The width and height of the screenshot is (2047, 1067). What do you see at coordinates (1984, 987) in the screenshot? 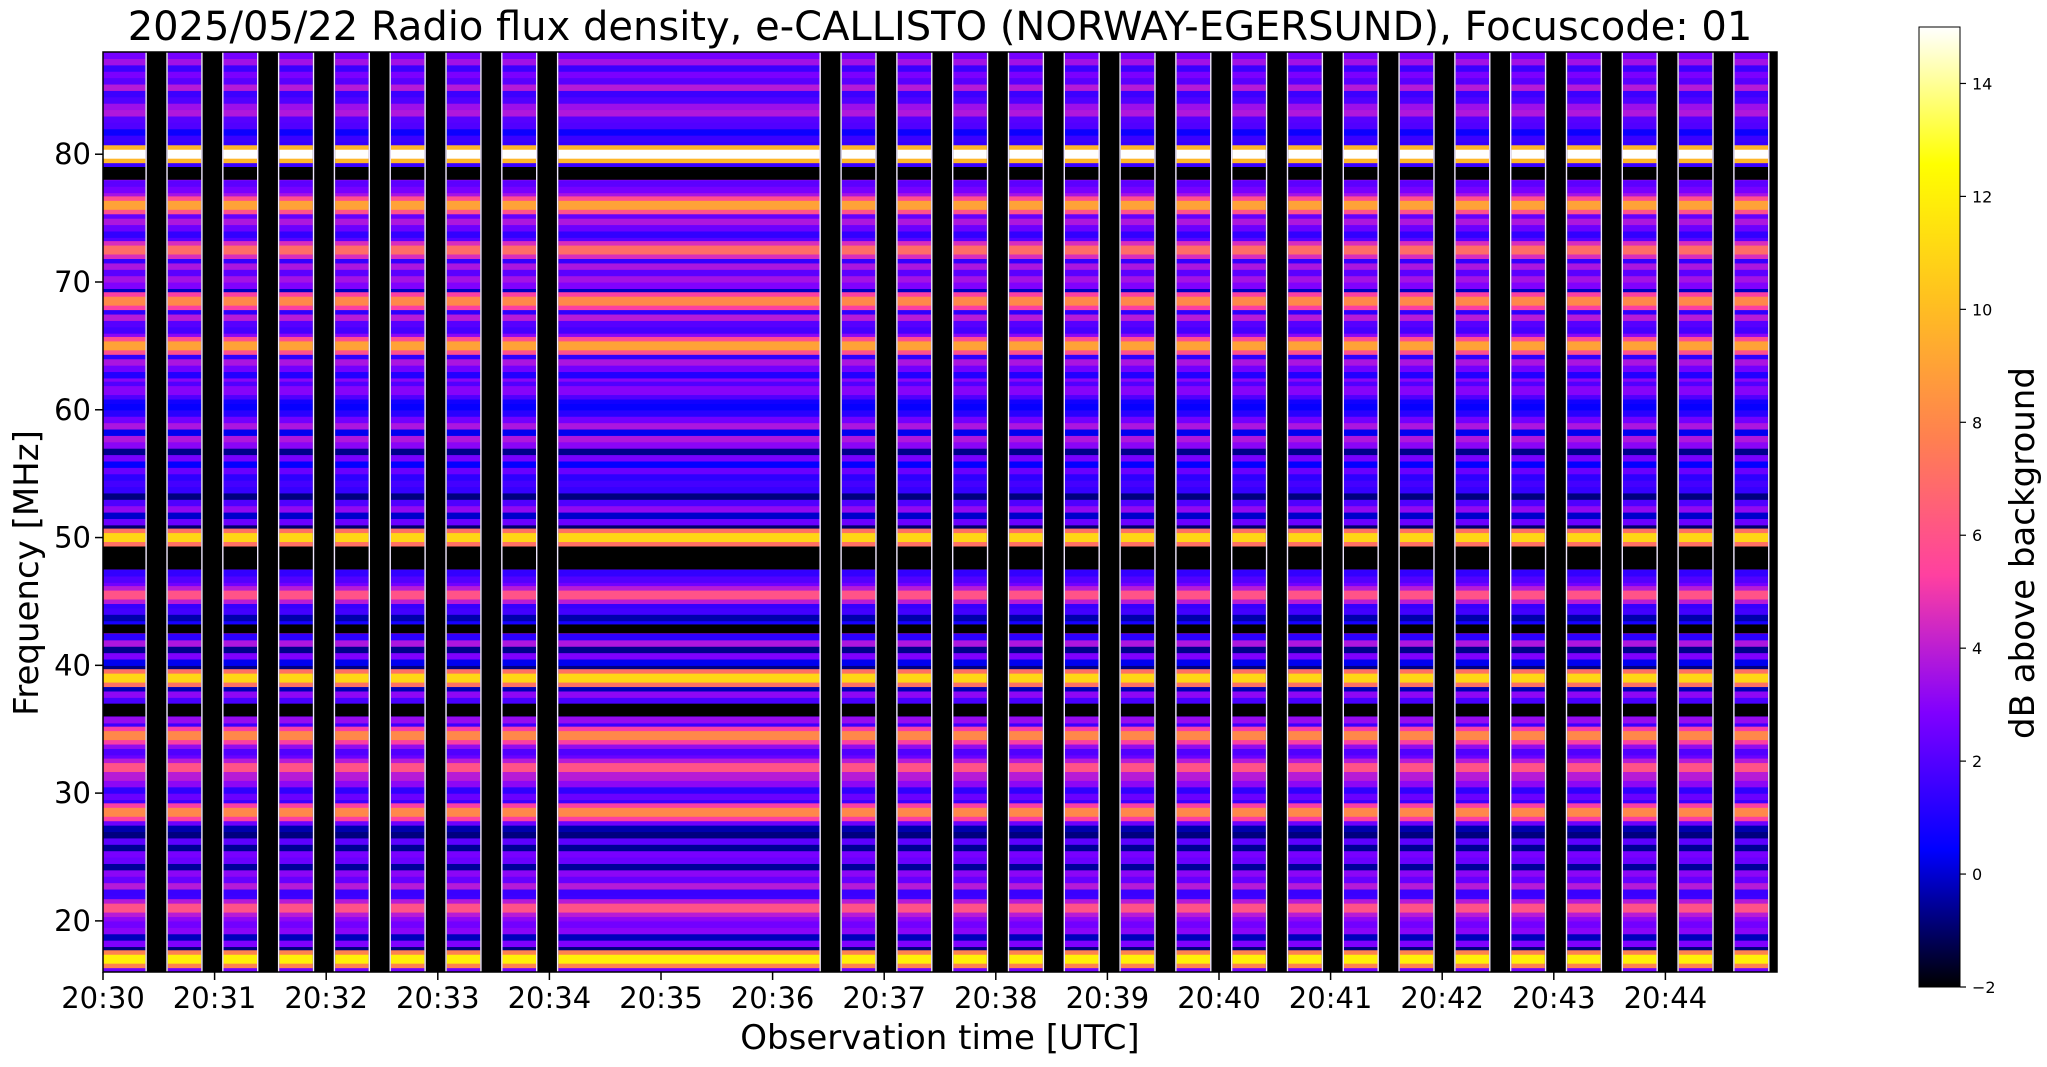
I see `colorbar-tick-label: −2` at bounding box center [1984, 987].